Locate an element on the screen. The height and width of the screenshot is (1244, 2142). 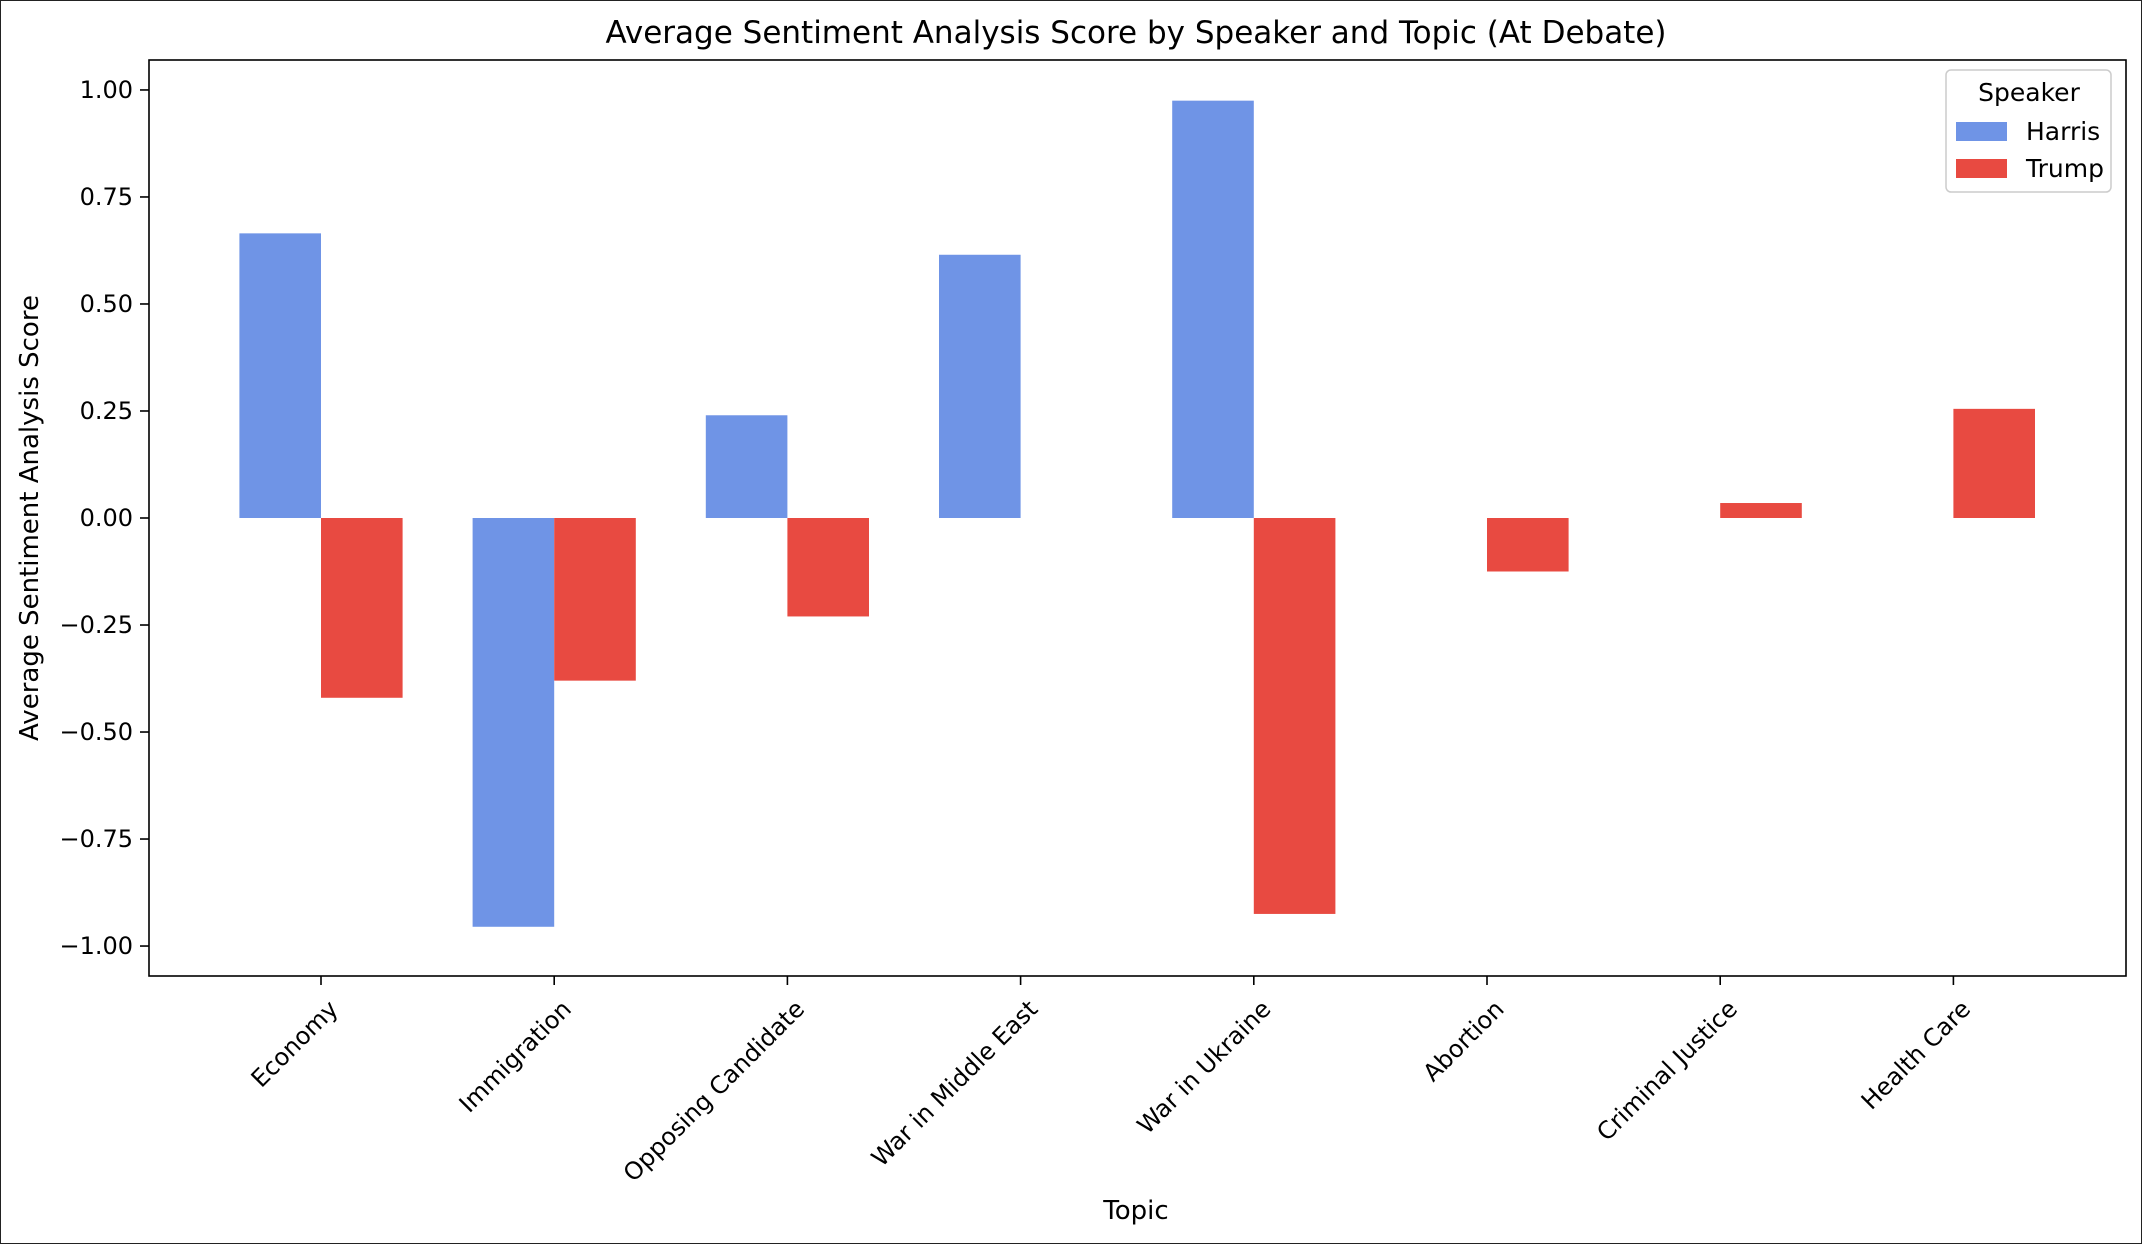
bar-harris-war-in-ukraine is located at coordinates (1213, 309).